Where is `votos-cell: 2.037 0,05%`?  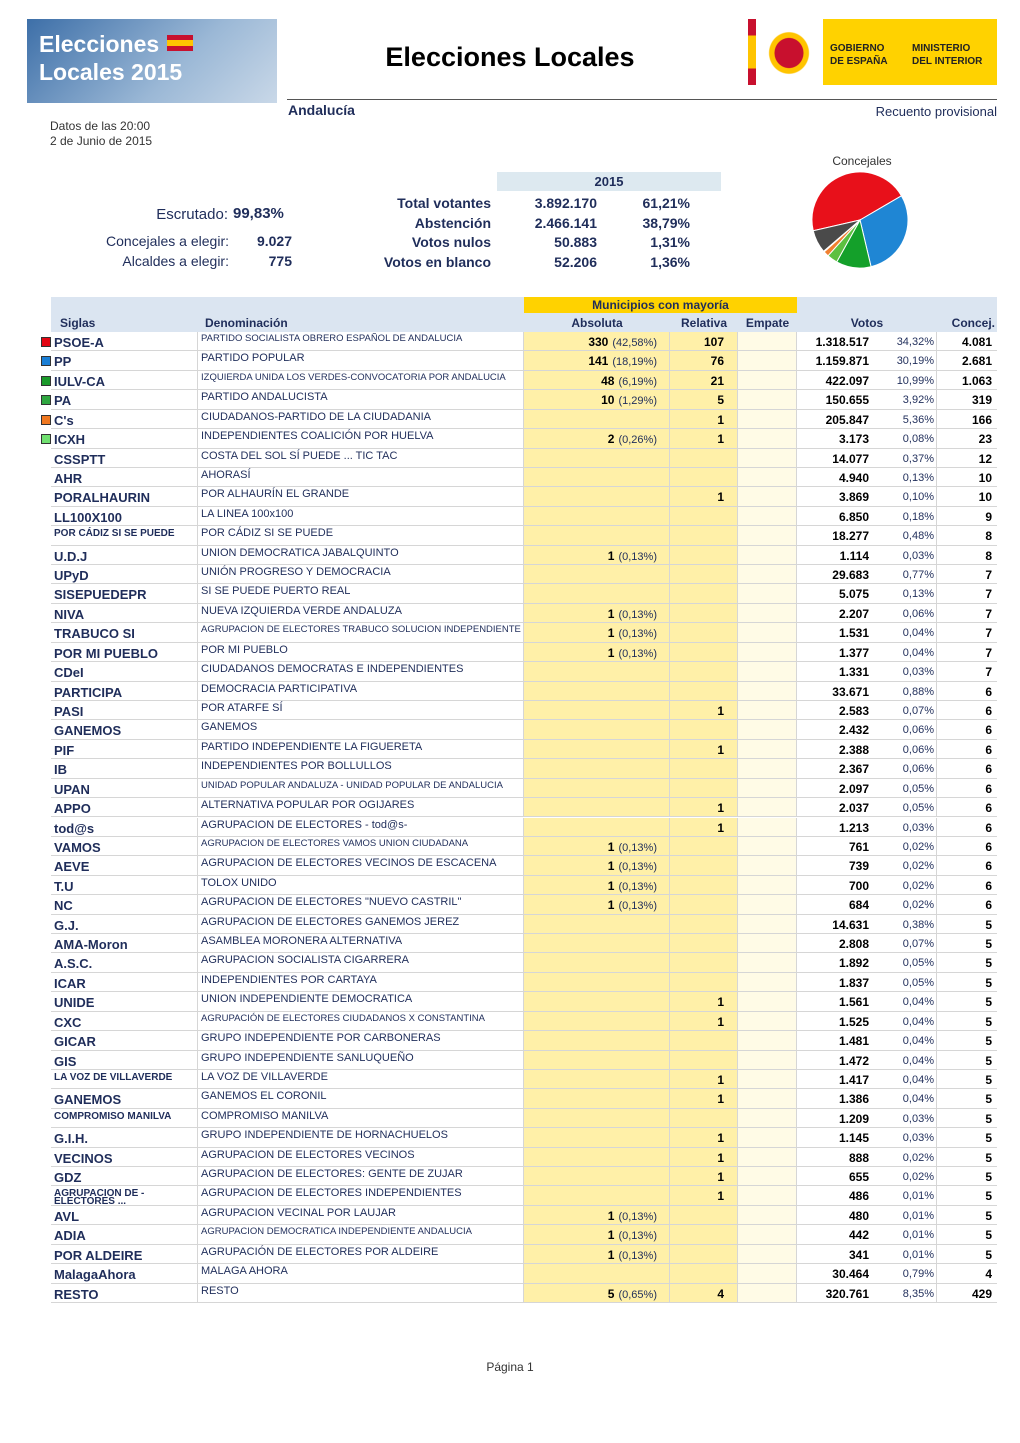
votos-cell: 2.037 0,05% is located at coordinates (867, 807).